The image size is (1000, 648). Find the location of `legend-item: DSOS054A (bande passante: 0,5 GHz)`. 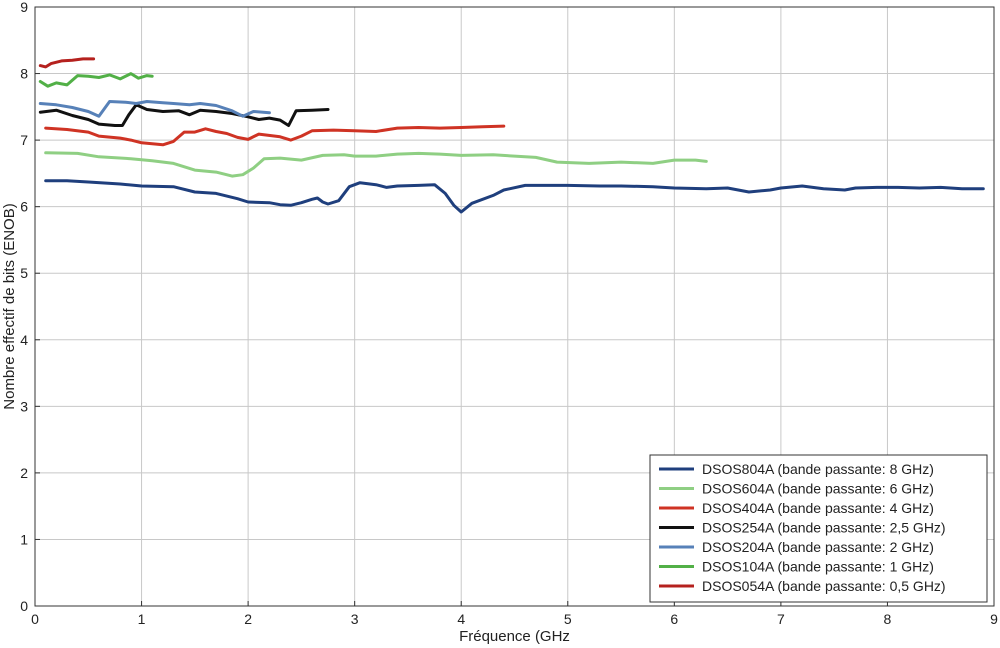

legend-item: DSOS054A (bande passante: 0,5 GHz) is located at coordinates (802, 586).